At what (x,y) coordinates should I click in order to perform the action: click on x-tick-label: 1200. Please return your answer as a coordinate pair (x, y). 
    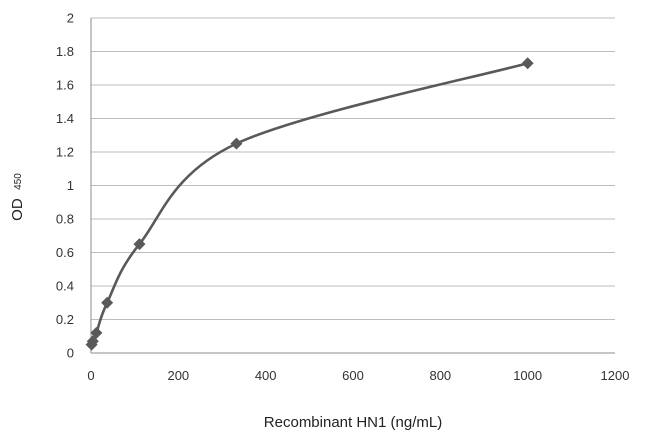
    Looking at the image, I should click on (615, 375).